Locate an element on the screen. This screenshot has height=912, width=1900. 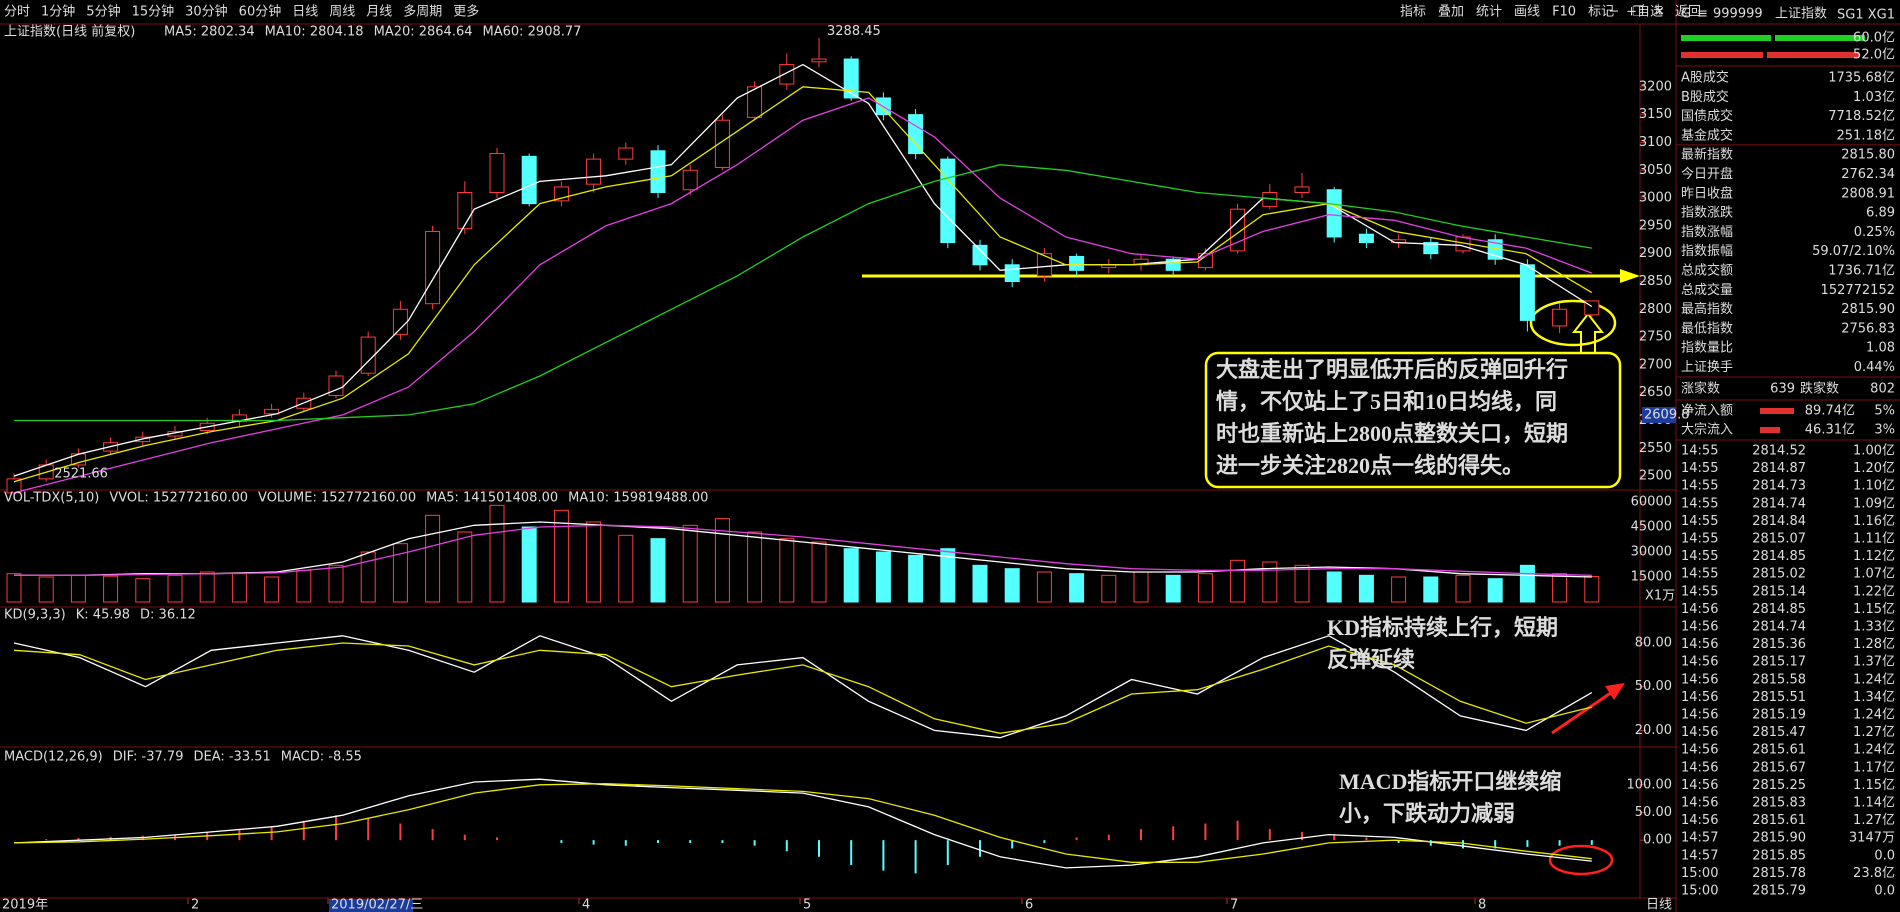
low-marker: 2521.66 is located at coordinates (81, 474).